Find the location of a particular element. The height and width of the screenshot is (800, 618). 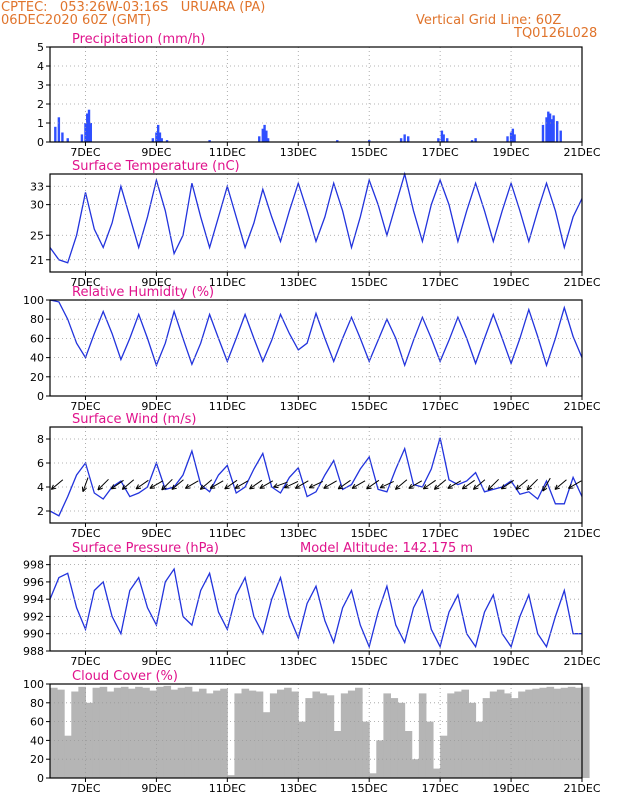

rh-xtick-label: 19DEC is located at coordinates (511, 406).